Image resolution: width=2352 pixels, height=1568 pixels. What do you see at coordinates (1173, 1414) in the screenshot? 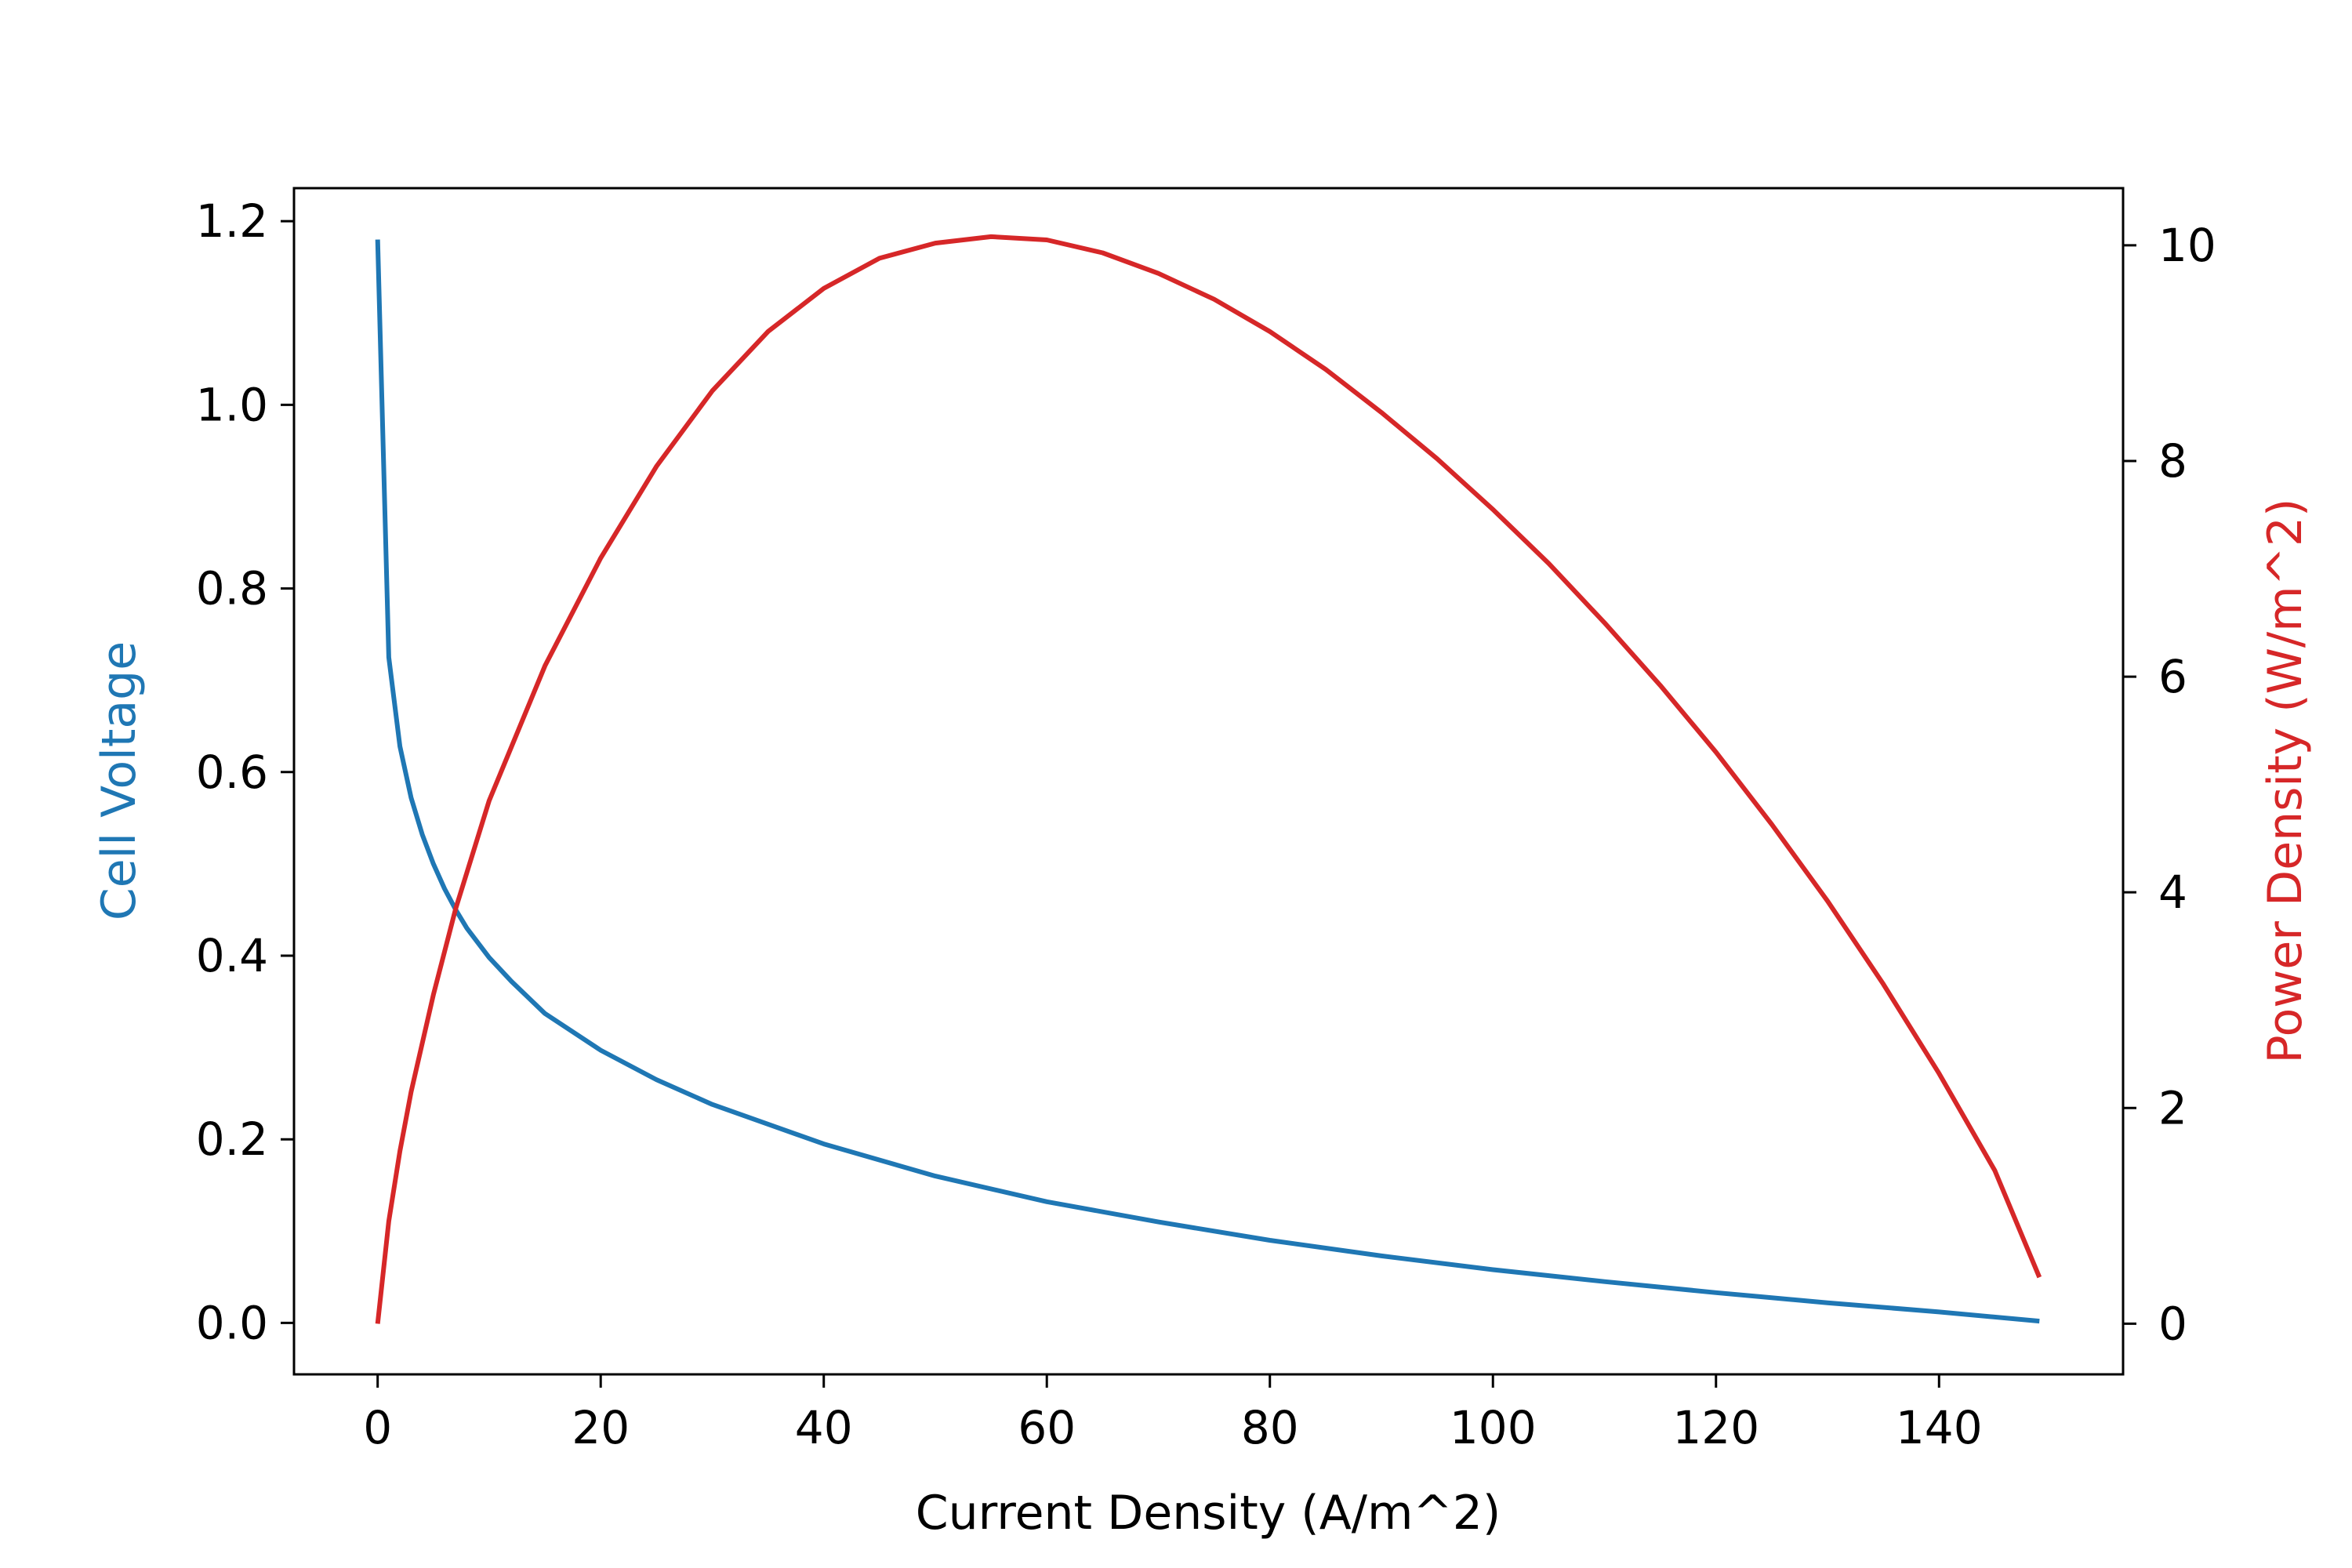
I see `x-axis-ticks: 0 20 40 60 80 100 120 140` at bounding box center [1173, 1414].